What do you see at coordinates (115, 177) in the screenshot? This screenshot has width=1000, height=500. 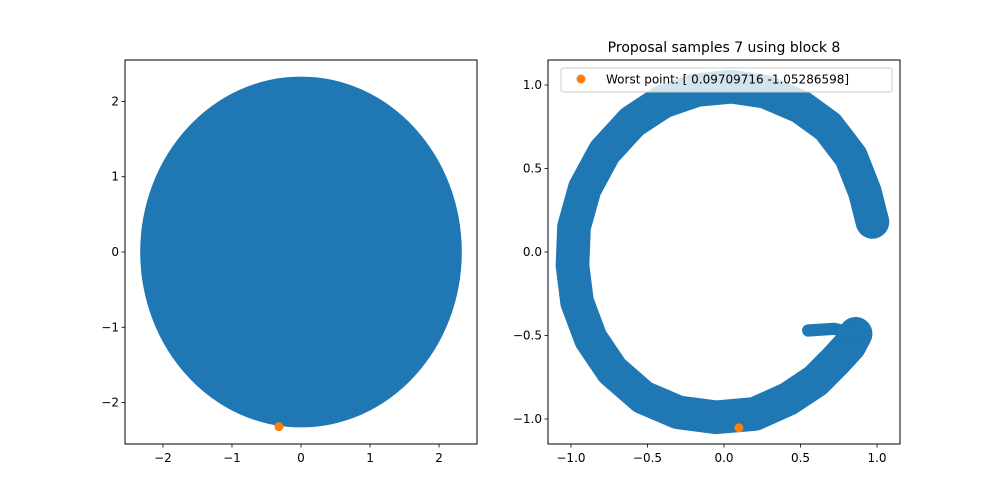 I see `left-y-tick-label: 1` at bounding box center [115, 177].